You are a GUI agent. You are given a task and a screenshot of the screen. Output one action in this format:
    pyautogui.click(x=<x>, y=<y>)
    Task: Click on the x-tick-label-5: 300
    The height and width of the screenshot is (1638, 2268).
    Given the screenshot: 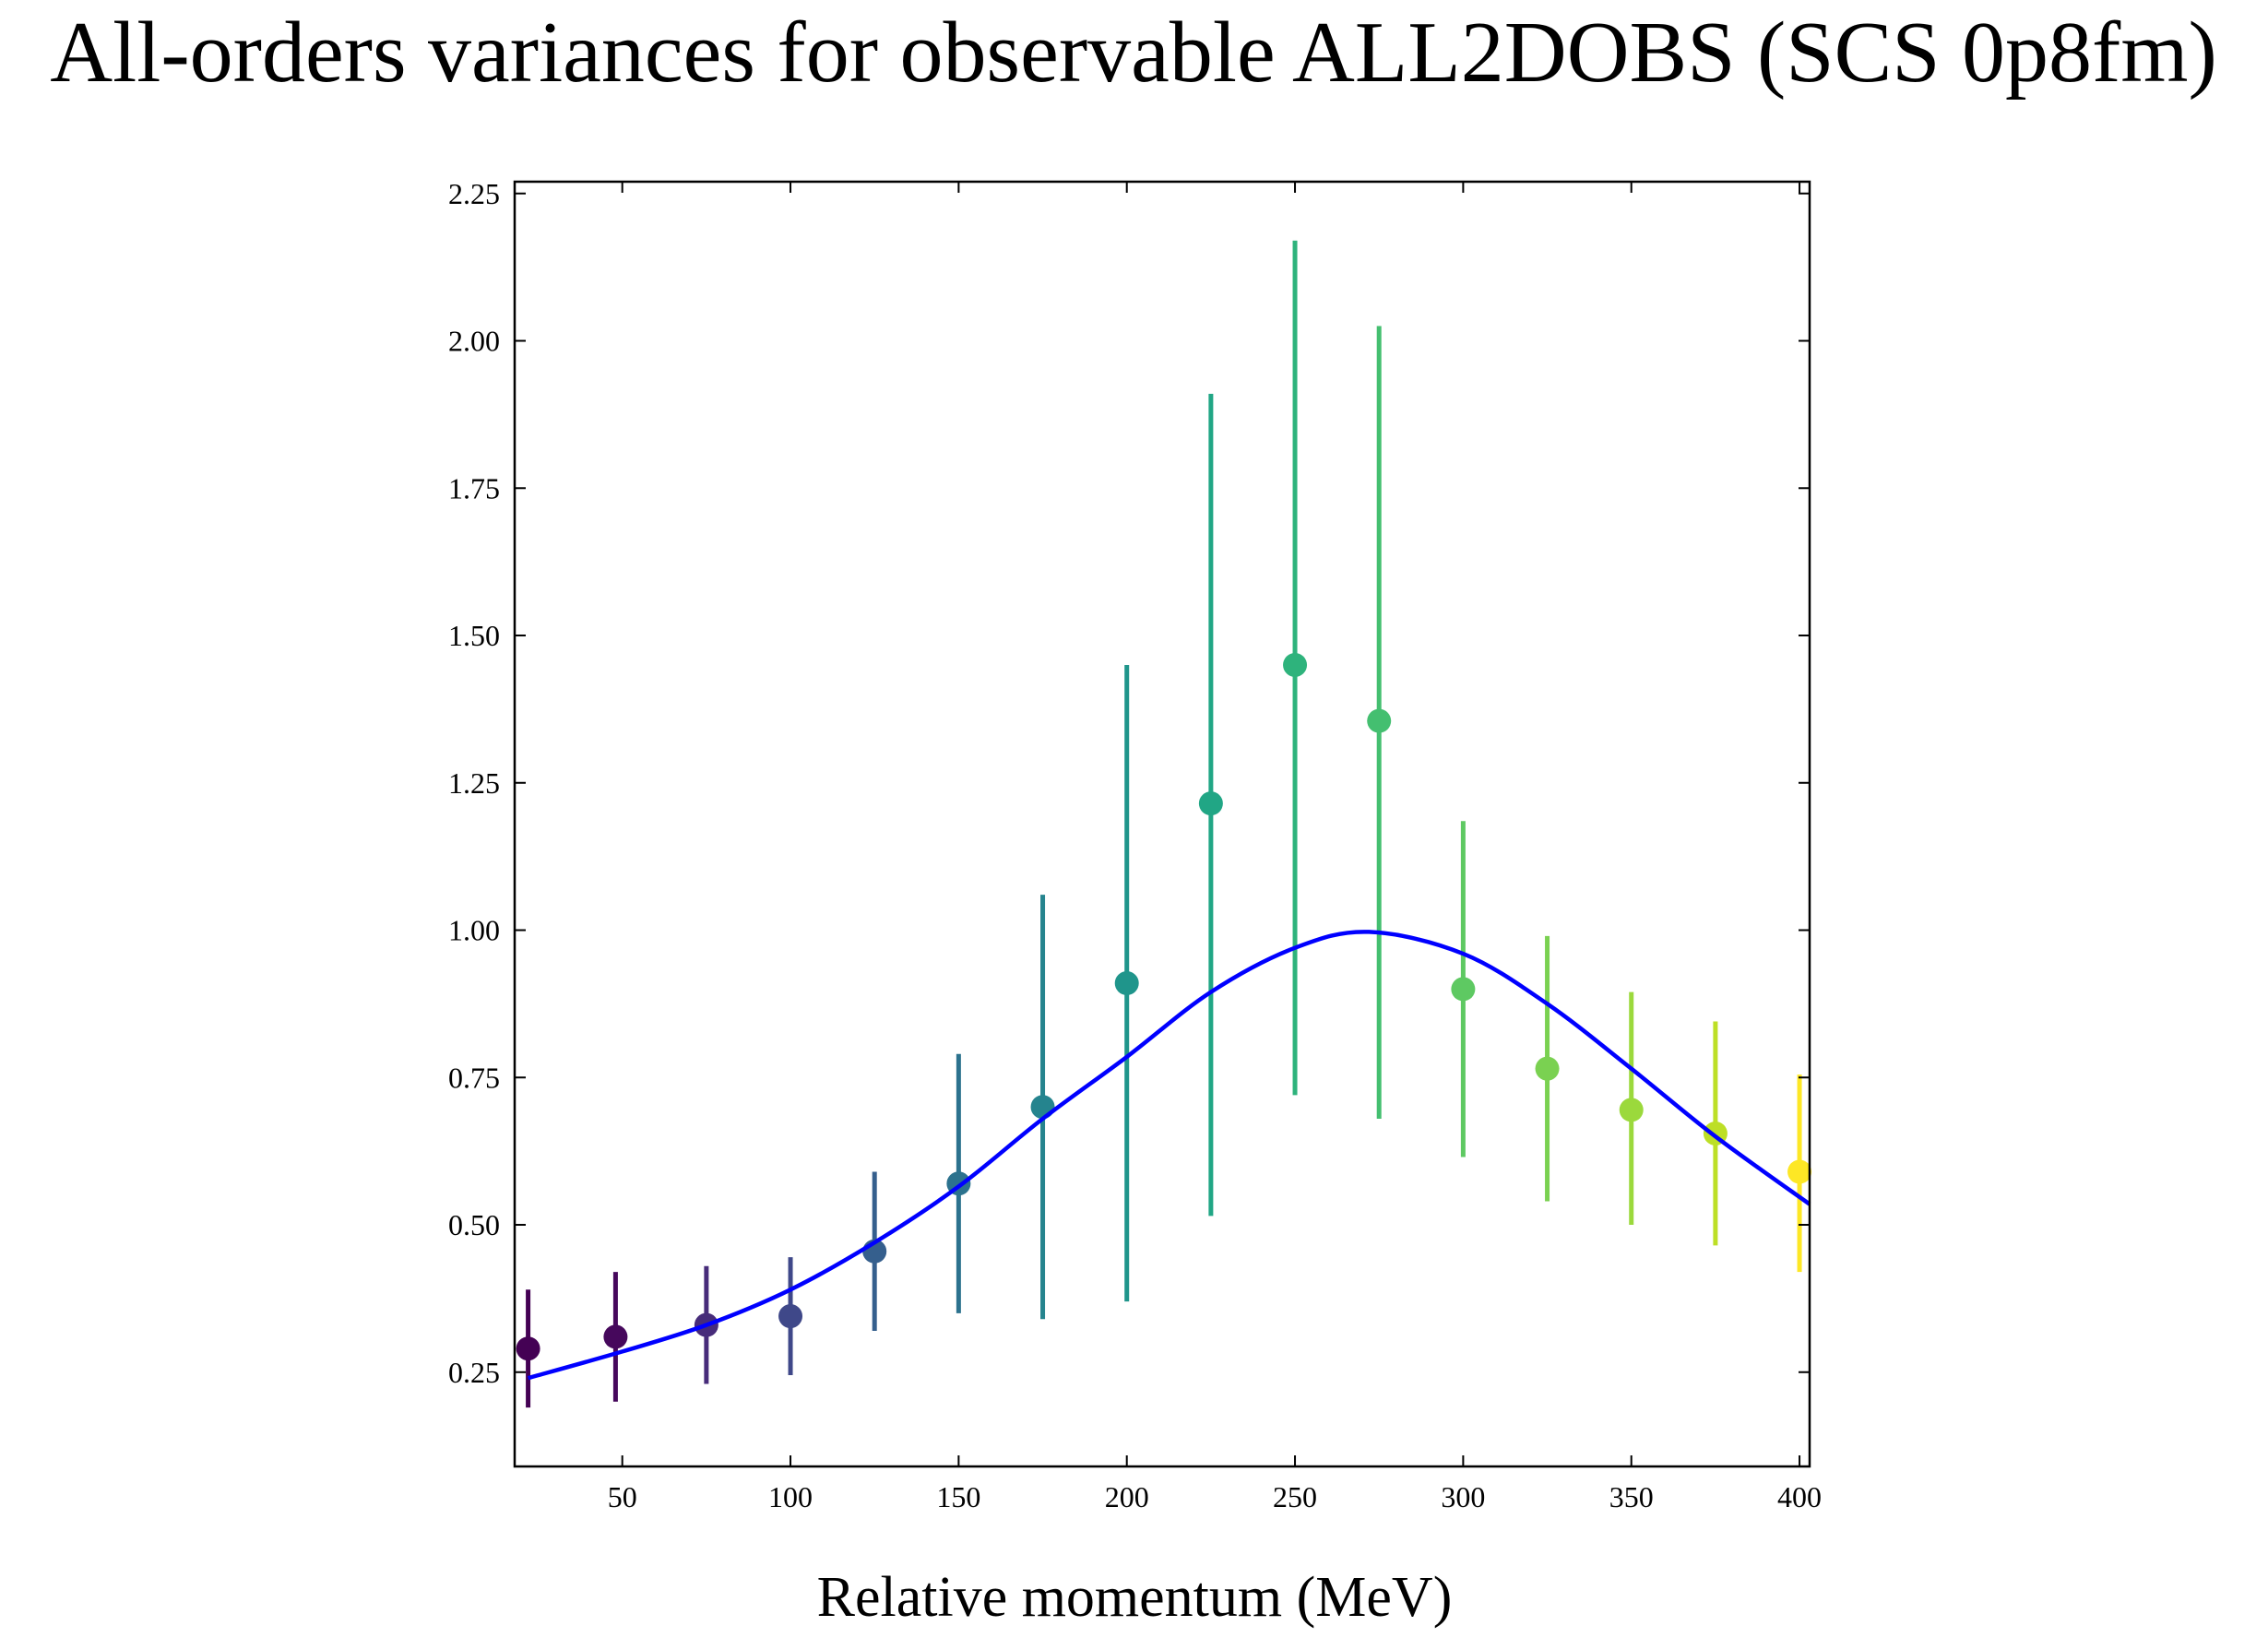 What is the action you would take?
    pyautogui.click(x=1463, y=1496)
    